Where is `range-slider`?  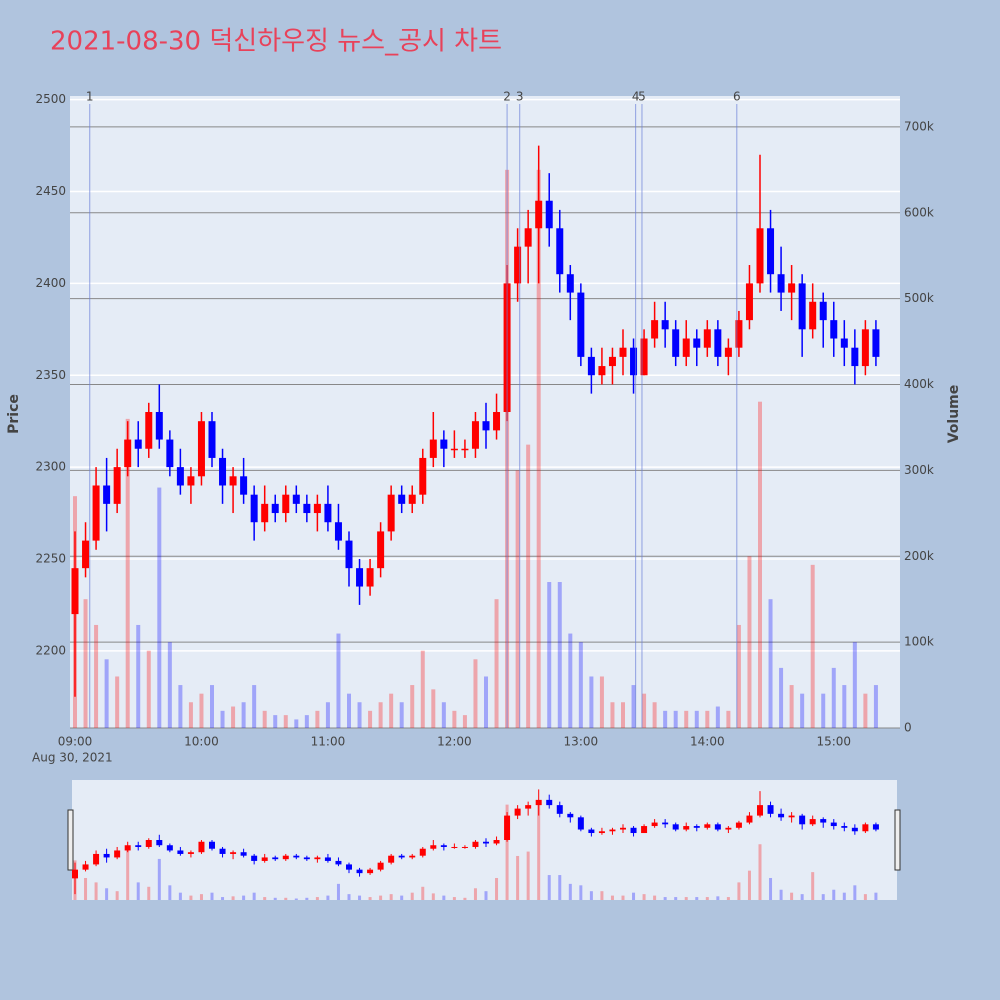
range-slider is located at coordinates (484, 840).